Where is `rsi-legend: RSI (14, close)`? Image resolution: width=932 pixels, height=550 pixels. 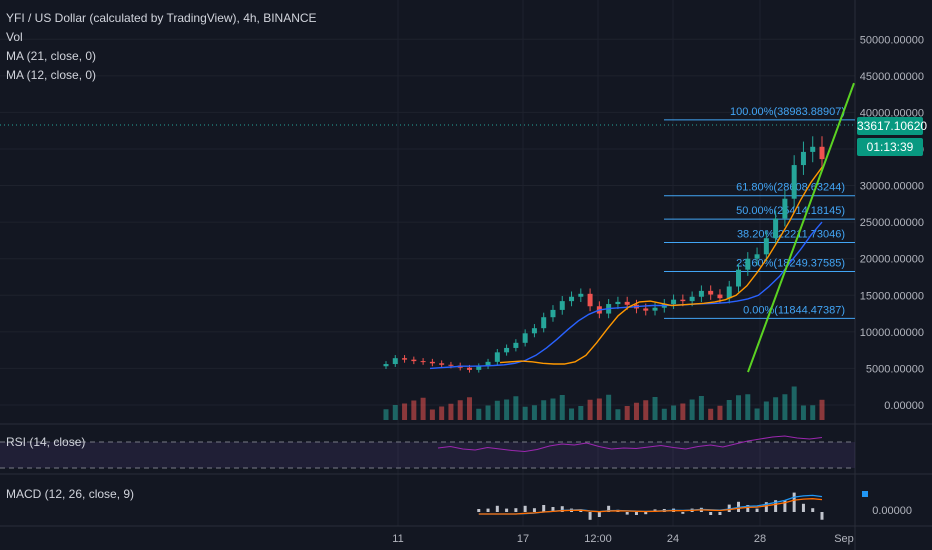
rsi-legend: RSI (14, close) is located at coordinates (46, 442).